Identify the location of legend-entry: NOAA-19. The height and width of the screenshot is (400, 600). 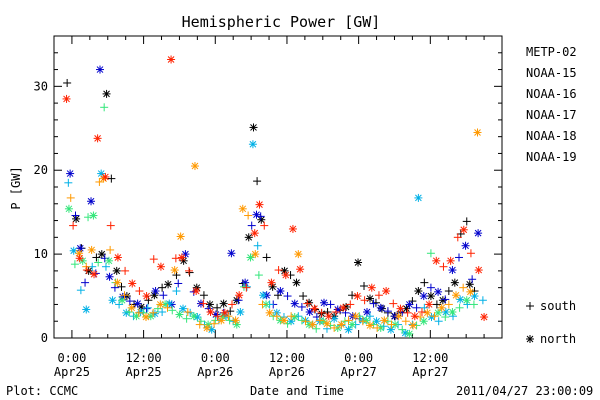
(551, 157).